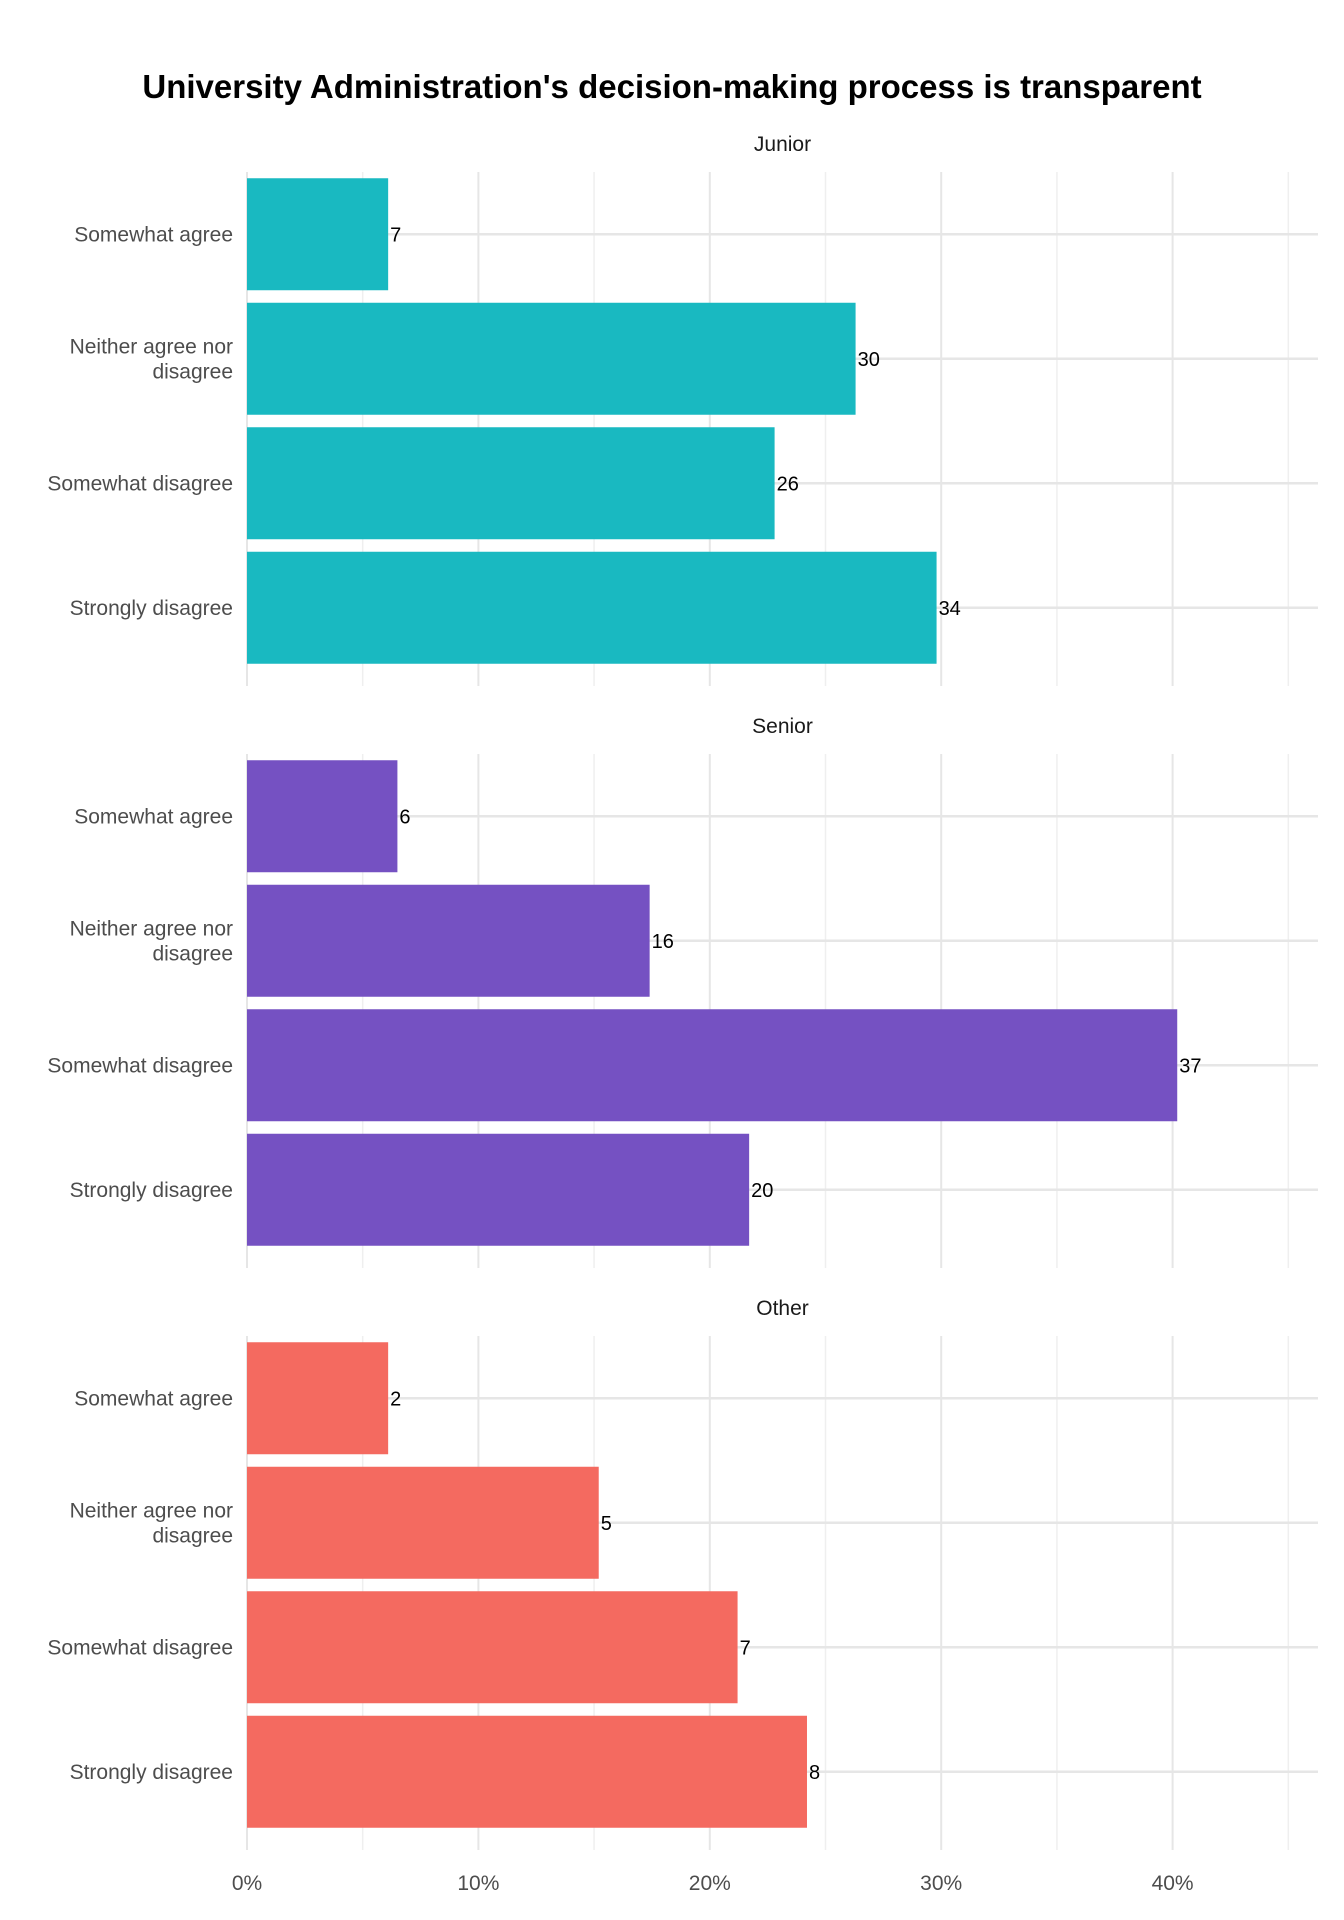 The height and width of the screenshot is (1920, 1344). Describe the element at coordinates (395, 1399) in the screenshot. I see `value-label: 2` at that location.